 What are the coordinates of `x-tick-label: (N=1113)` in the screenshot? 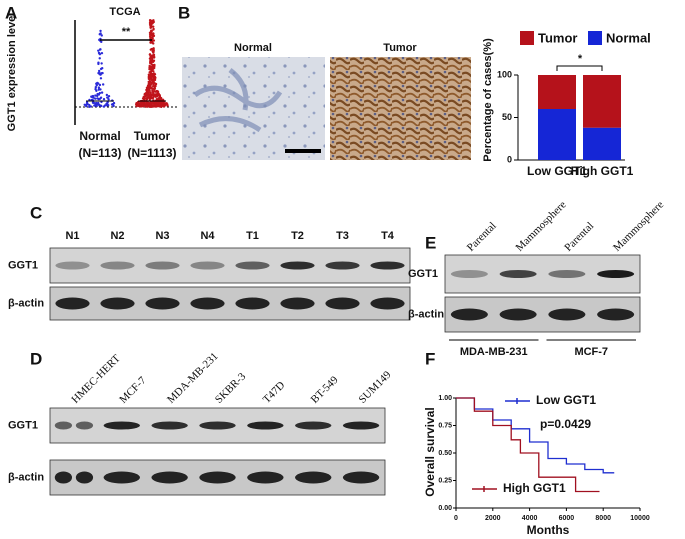 It's located at (151, 153).